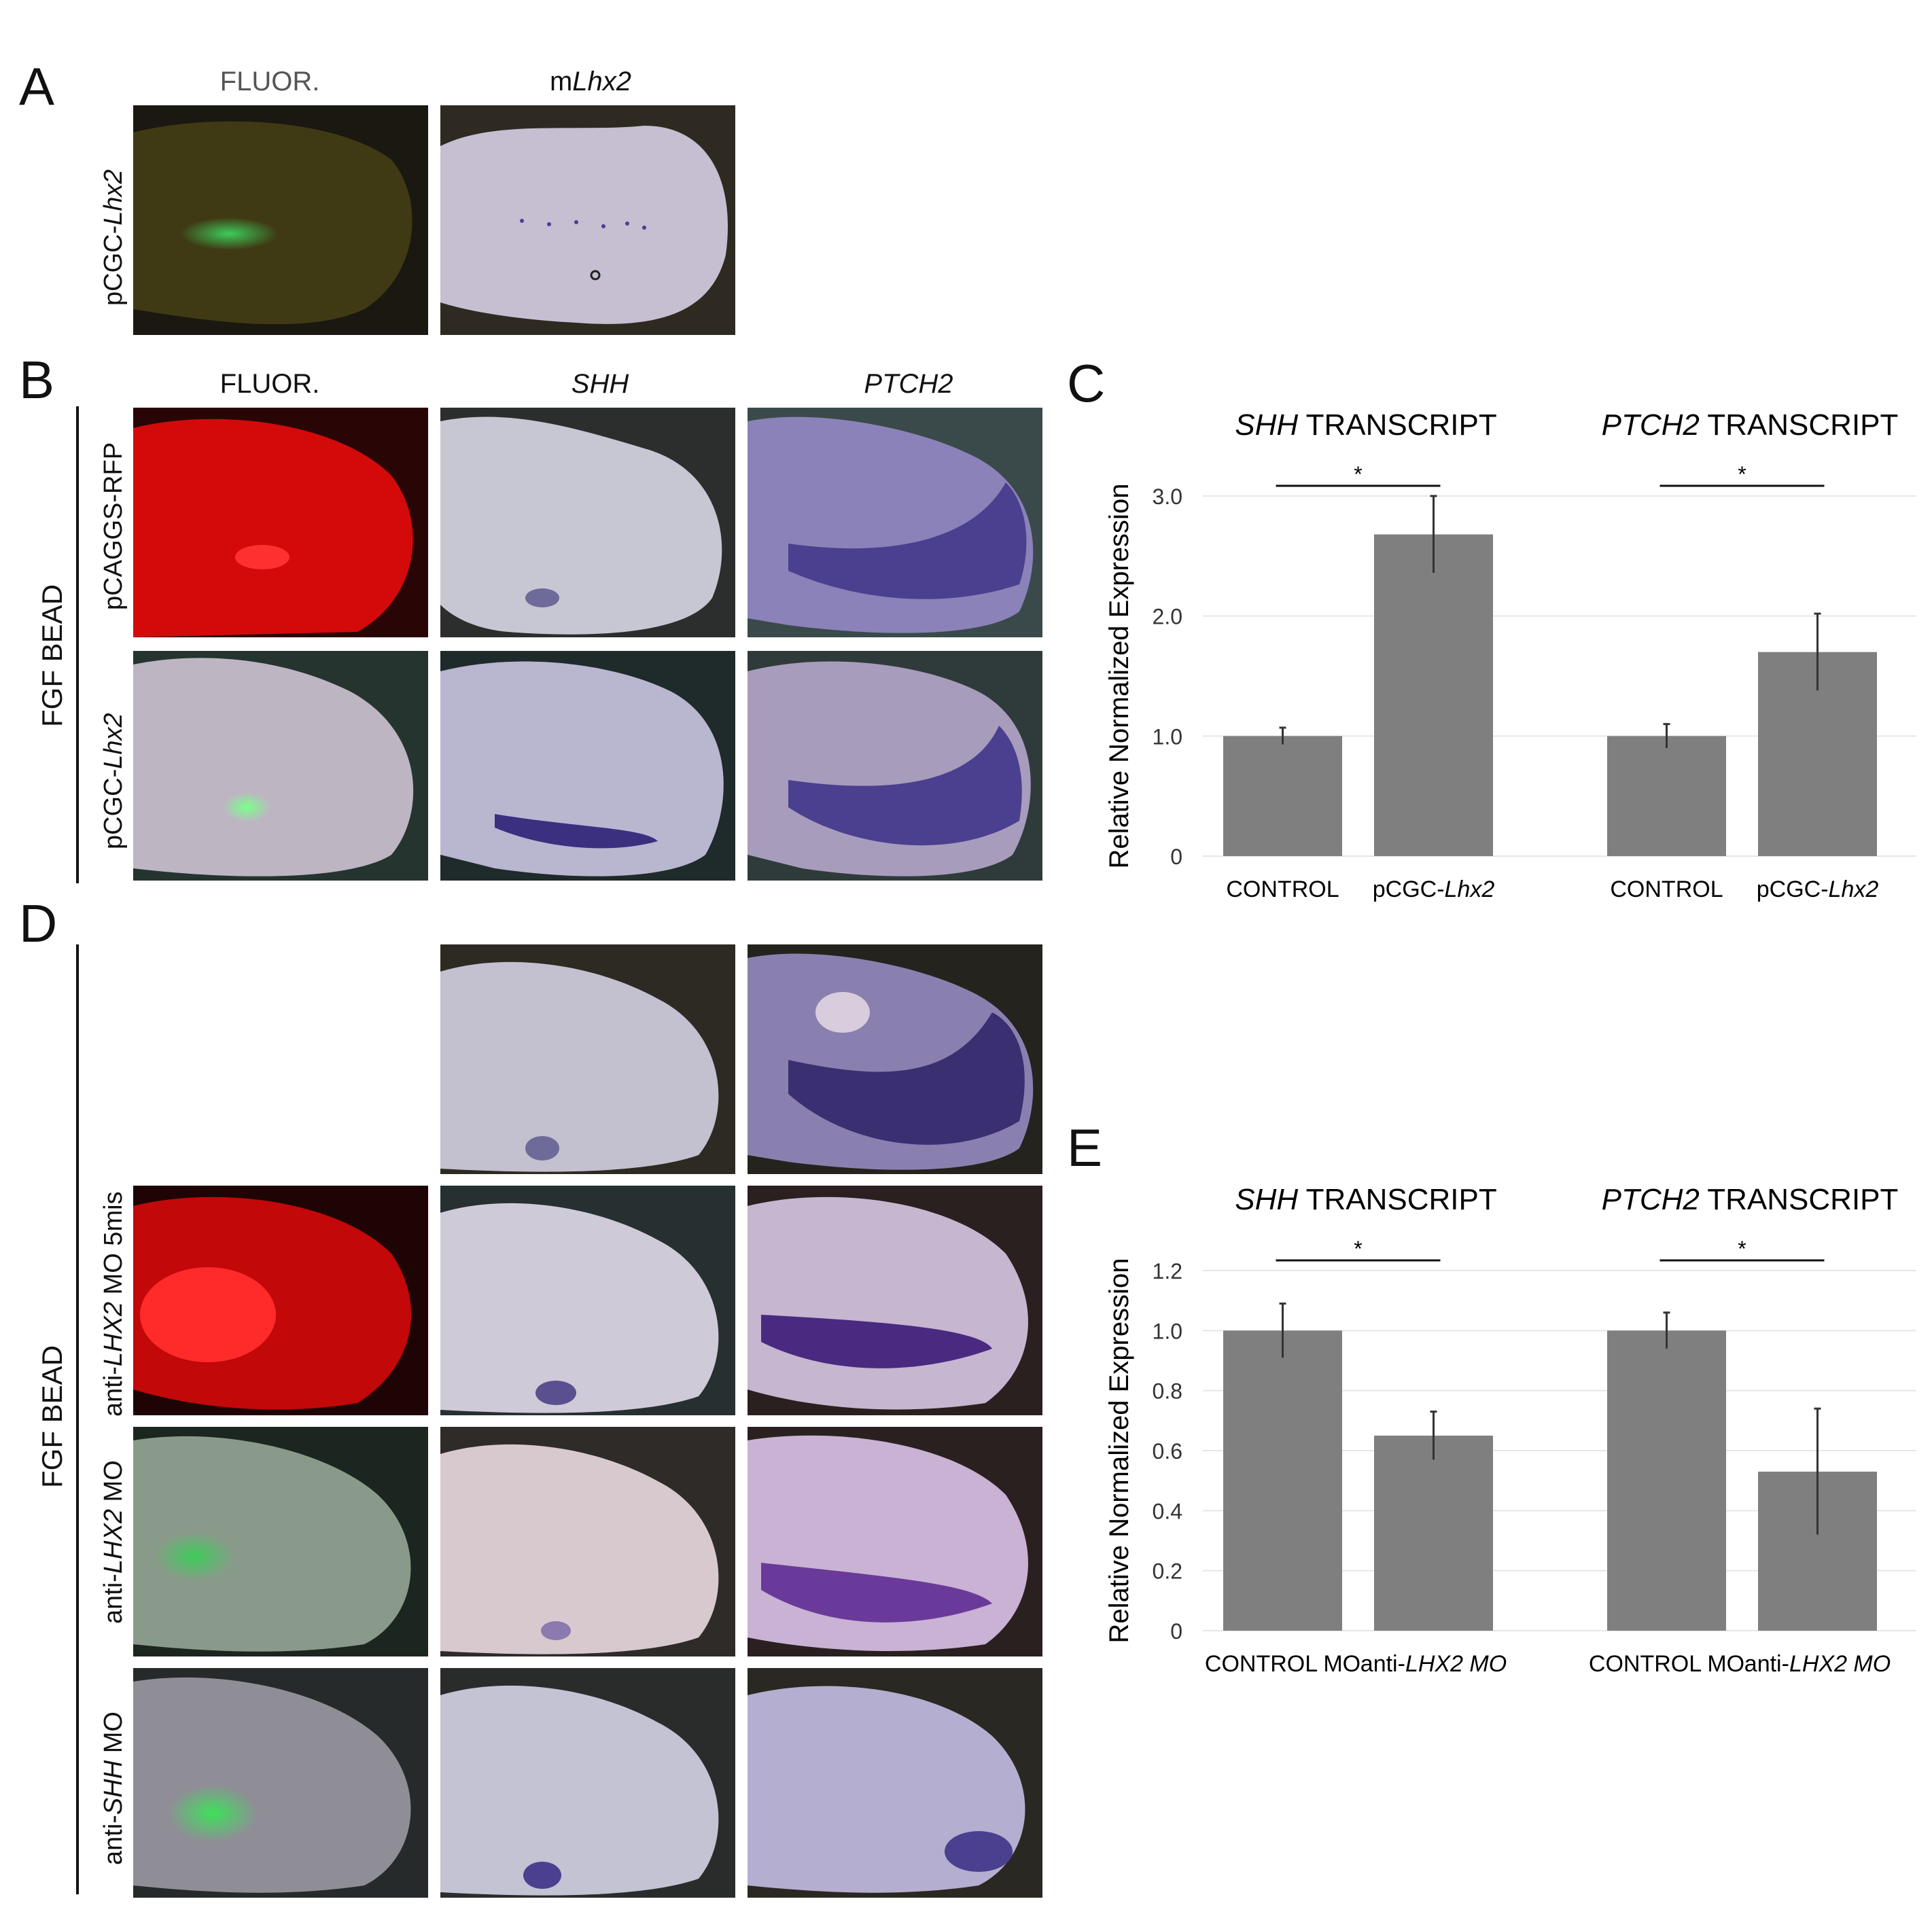 This screenshot has height=1914, width=1932. Describe the element at coordinates (1119, 676) in the screenshot. I see `chart-c-ylabel: Relative Normalized Expression` at that location.